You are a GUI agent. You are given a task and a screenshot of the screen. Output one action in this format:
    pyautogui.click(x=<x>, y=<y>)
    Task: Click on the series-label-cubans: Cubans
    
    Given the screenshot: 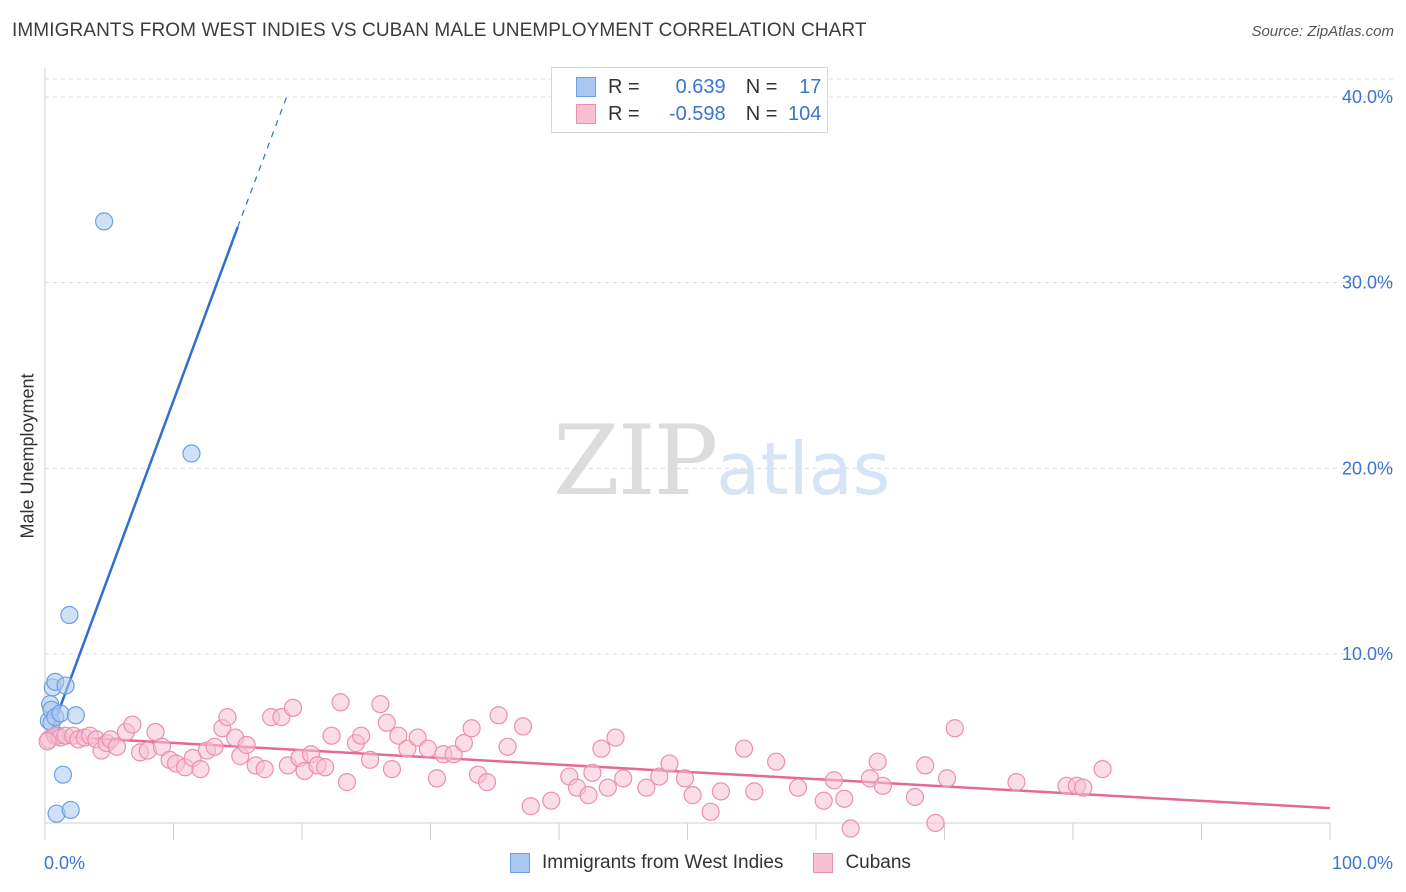 What is the action you would take?
    pyautogui.click(x=878, y=862)
    